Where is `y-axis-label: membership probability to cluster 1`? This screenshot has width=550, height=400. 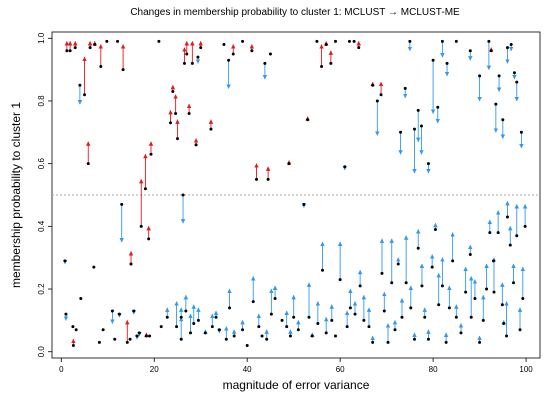
y-axis-label: membership probability to cluster 1 is located at coordinates (16, 195).